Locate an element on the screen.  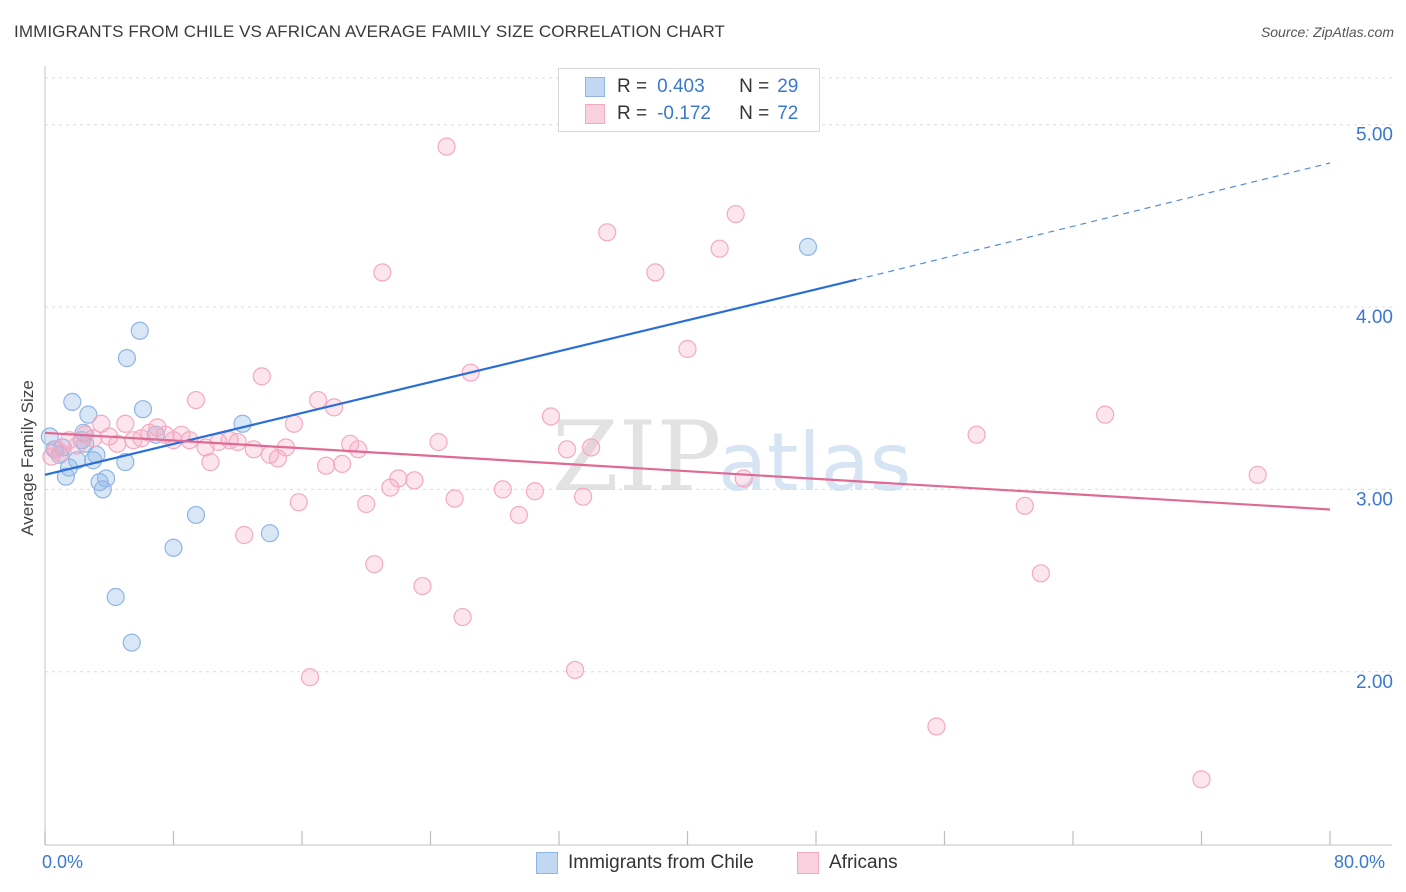
correlation-legend: R = 0.403 N = 29 R = -0.172 N = 72 is located at coordinates (689, 100).